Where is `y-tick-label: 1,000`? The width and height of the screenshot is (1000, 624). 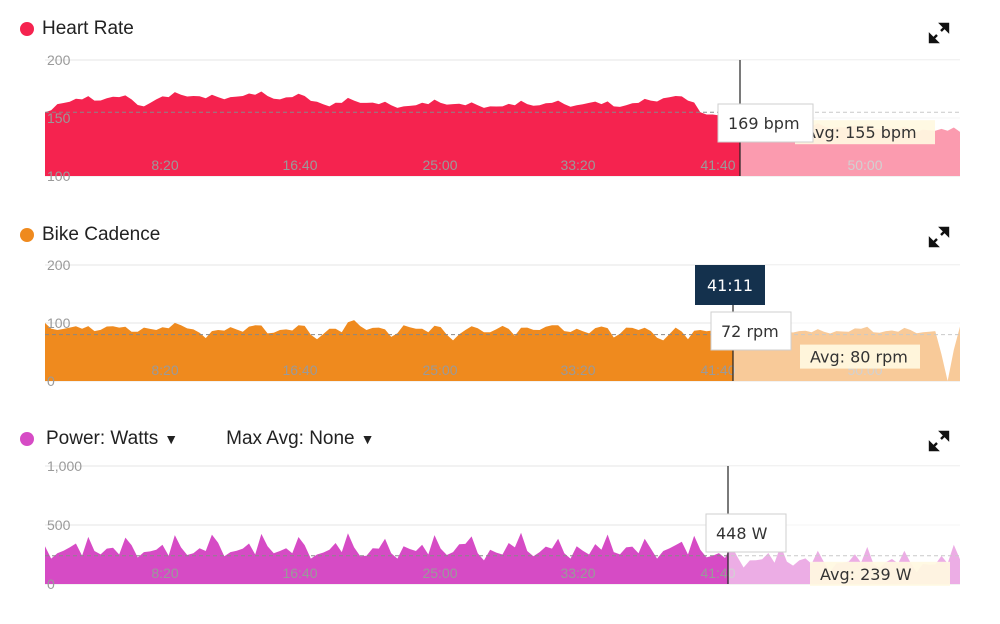
y-tick-label: 1,000 is located at coordinates (64, 466).